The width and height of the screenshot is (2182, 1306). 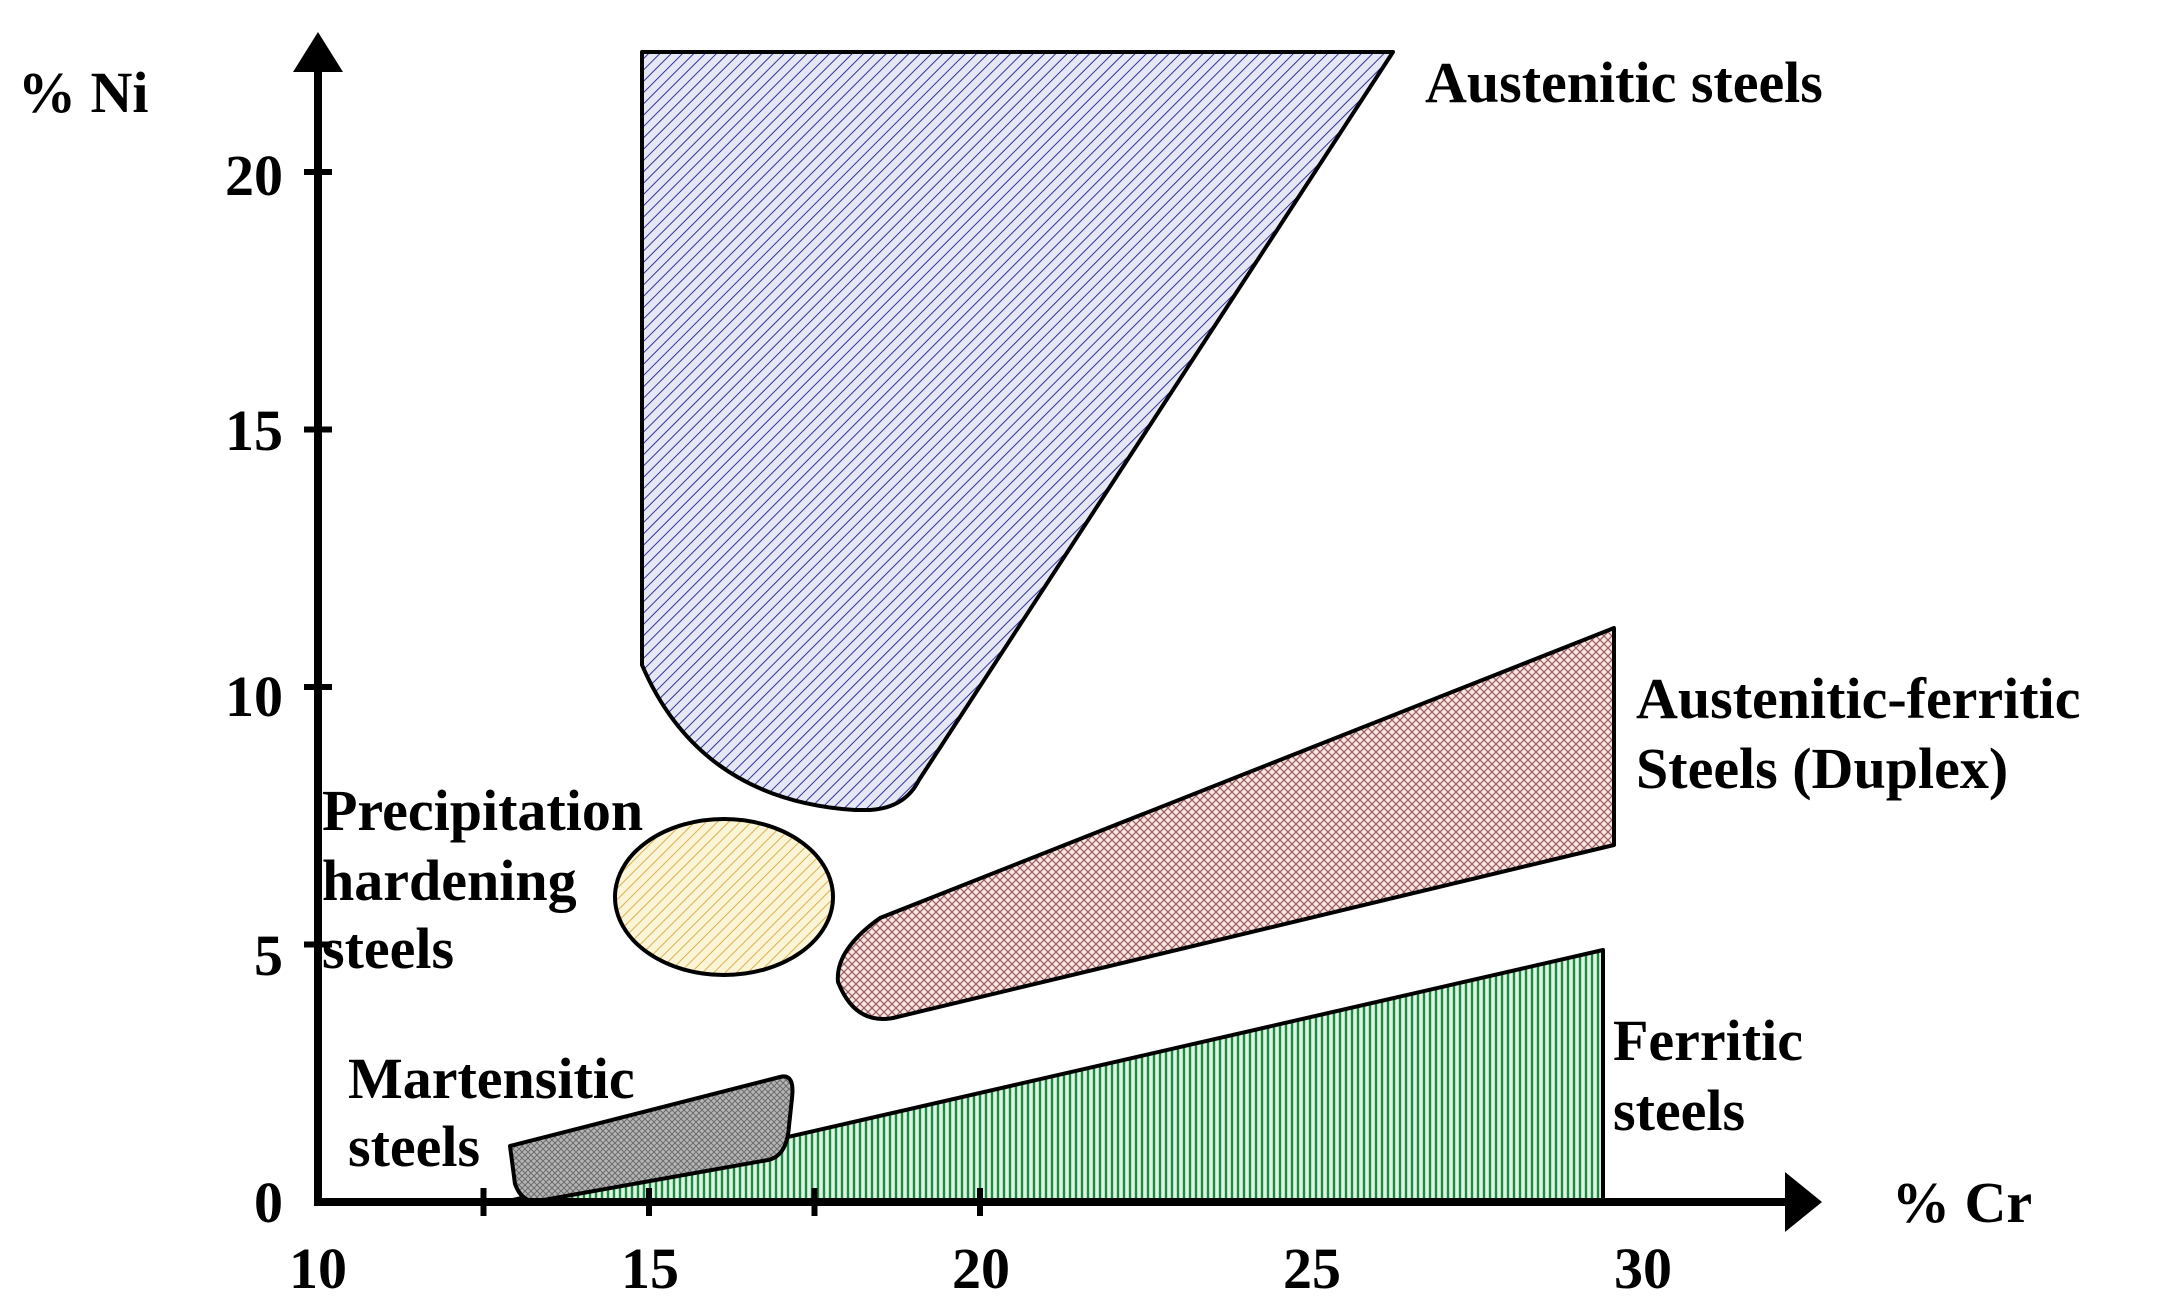 I want to click on duplex-label-line1: Austenitic-ferritic, so click(x=1858, y=698).